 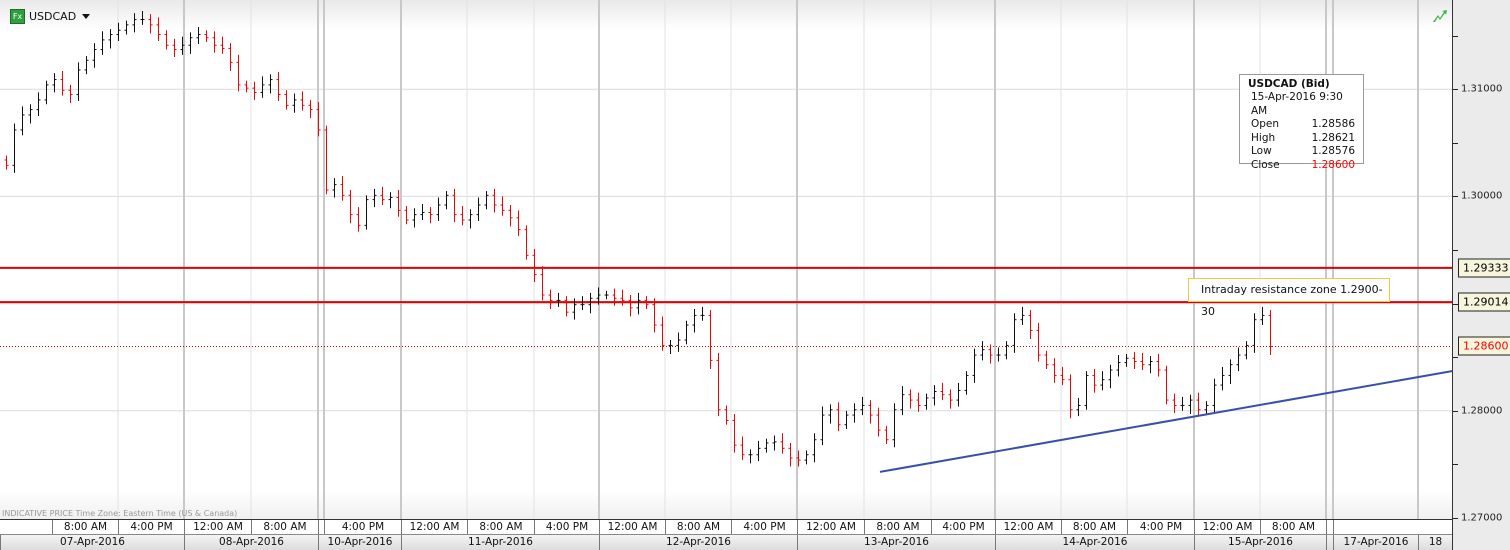 I want to click on info-label: High, so click(x=1263, y=137).